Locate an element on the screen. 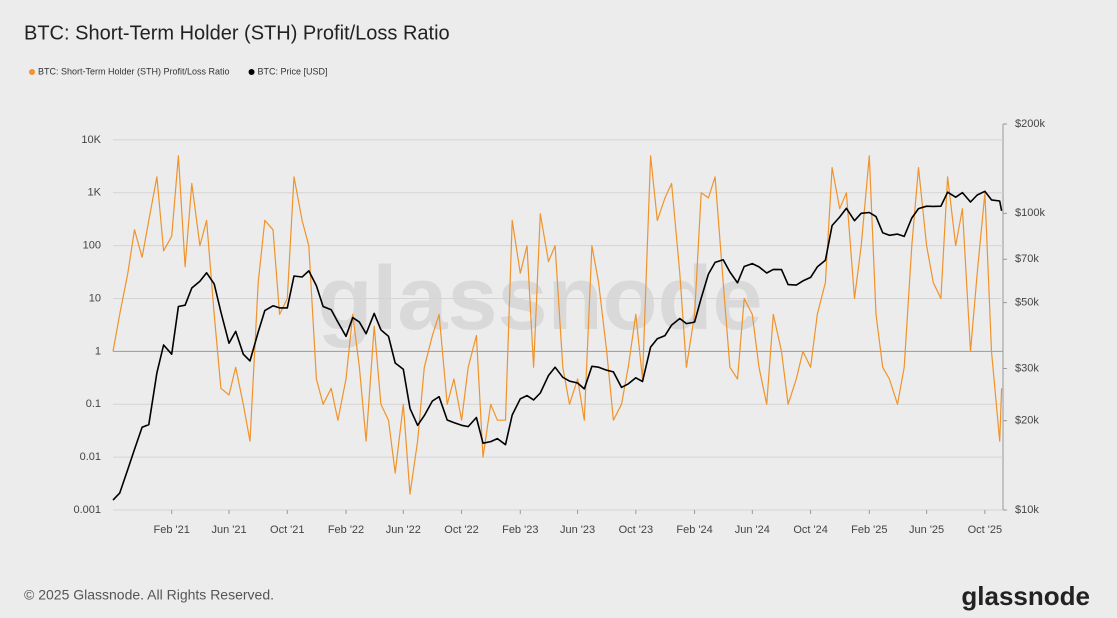 The image size is (1117, 618). y2-tick-label: $50k is located at coordinates (1027, 303).